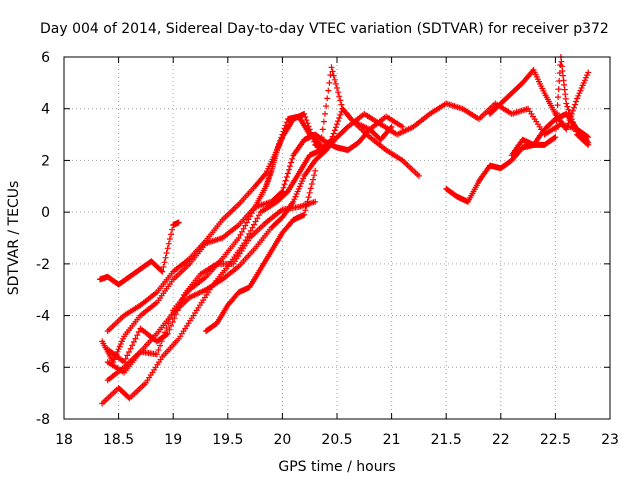 Image resolution: width=640 pixels, height=480 pixels. I want to click on x-axis-label: GPS time / hours, so click(336, 467).